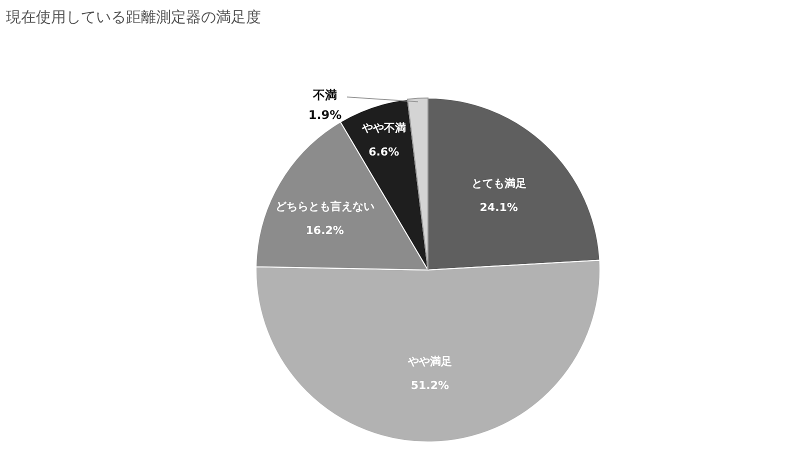 This screenshot has height=465, width=802. I want to click on pie-slice, so click(417, 184).